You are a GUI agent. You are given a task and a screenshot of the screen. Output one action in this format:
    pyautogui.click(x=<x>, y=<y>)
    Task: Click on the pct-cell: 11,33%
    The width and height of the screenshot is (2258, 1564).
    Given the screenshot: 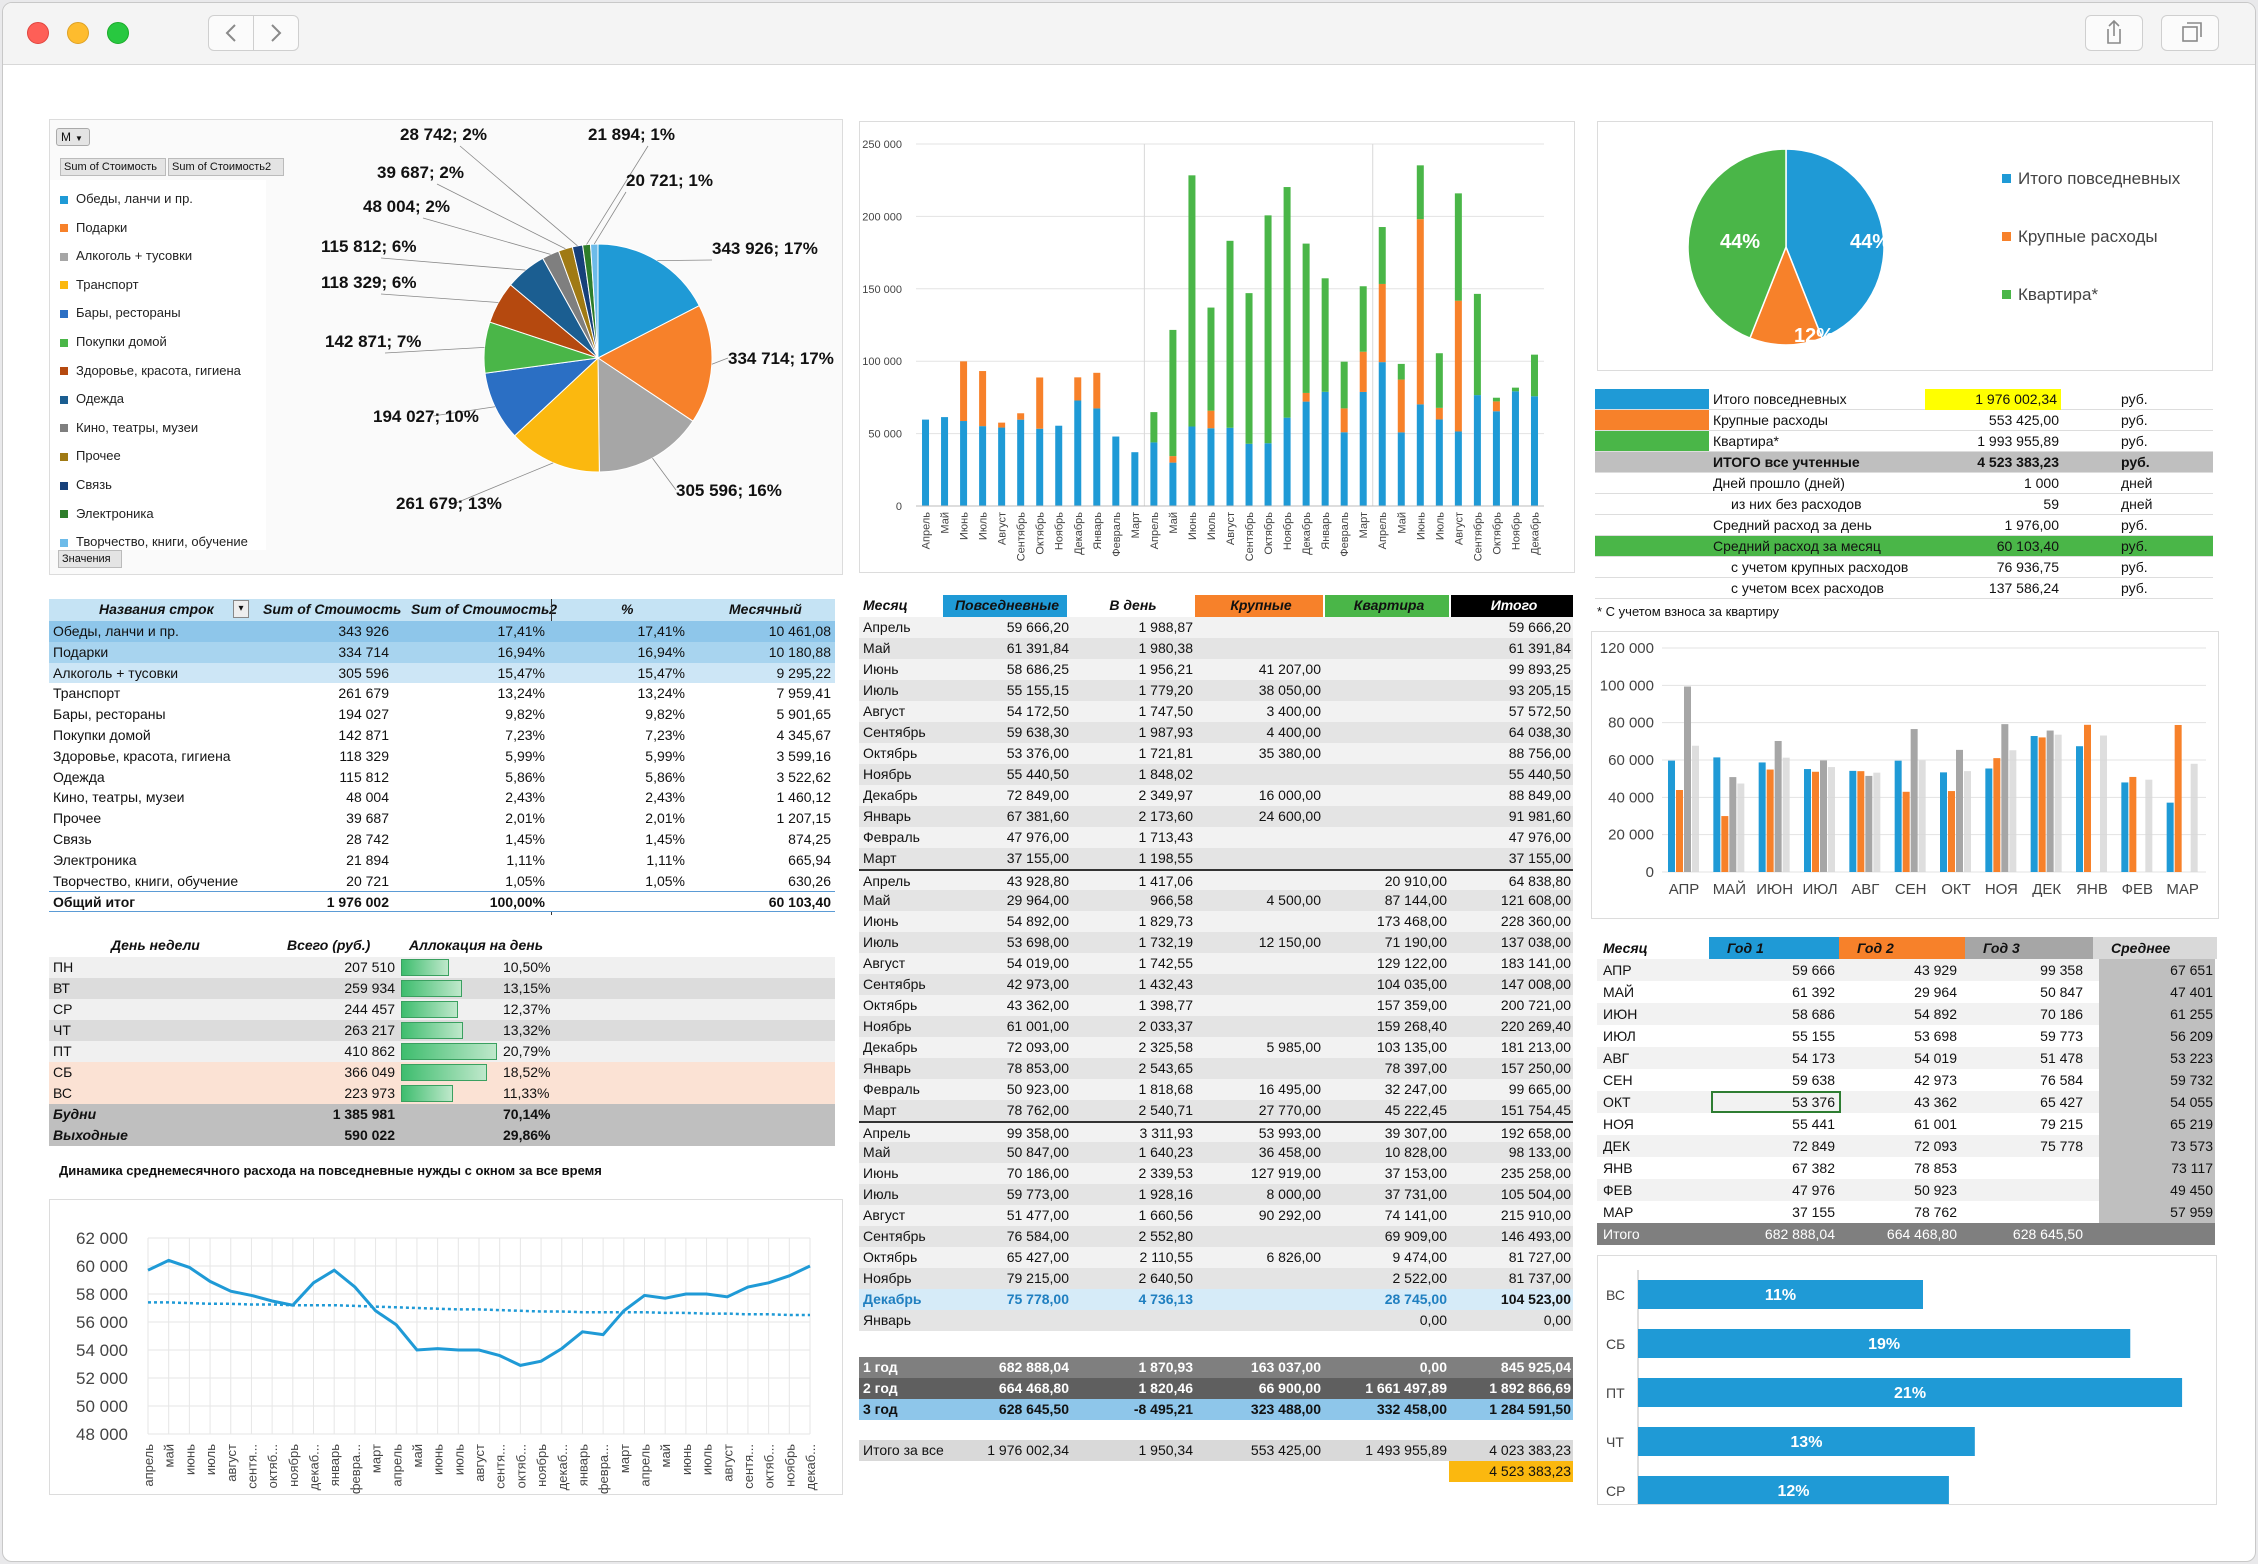 What is the action you would take?
    pyautogui.click(x=526, y=1093)
    